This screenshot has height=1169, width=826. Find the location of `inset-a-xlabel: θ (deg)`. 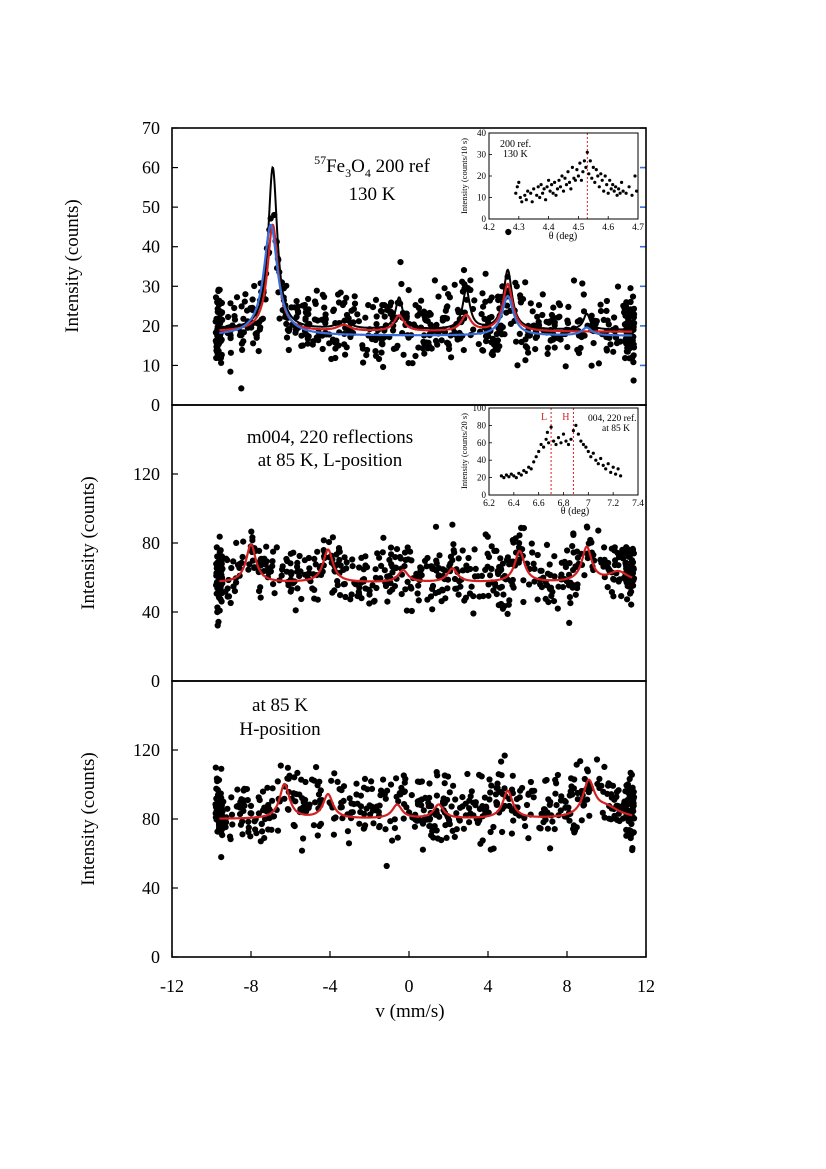

inset-a-xlabel: θ (deg) is located at coordinates (563, 236).